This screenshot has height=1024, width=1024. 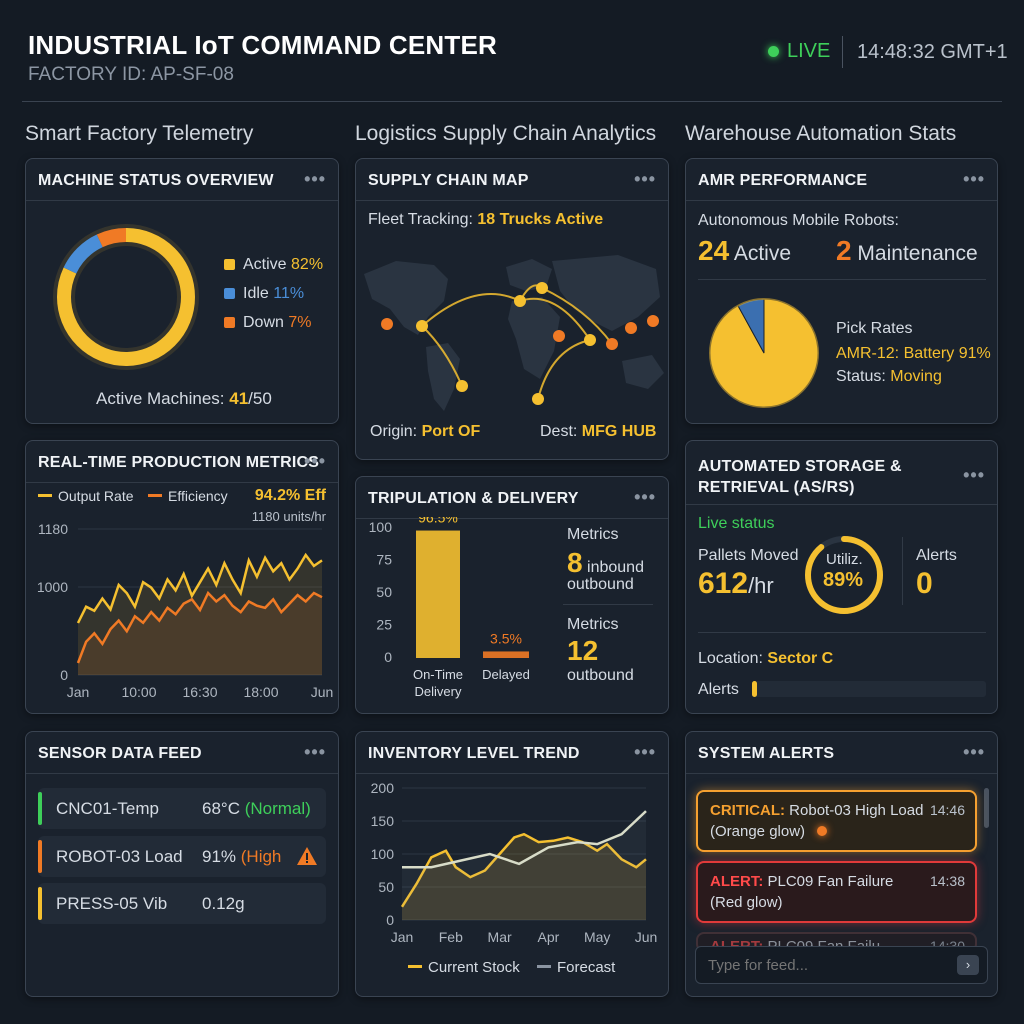 I want to click on legend-label: Output Rate, so click(x=96, y=496).